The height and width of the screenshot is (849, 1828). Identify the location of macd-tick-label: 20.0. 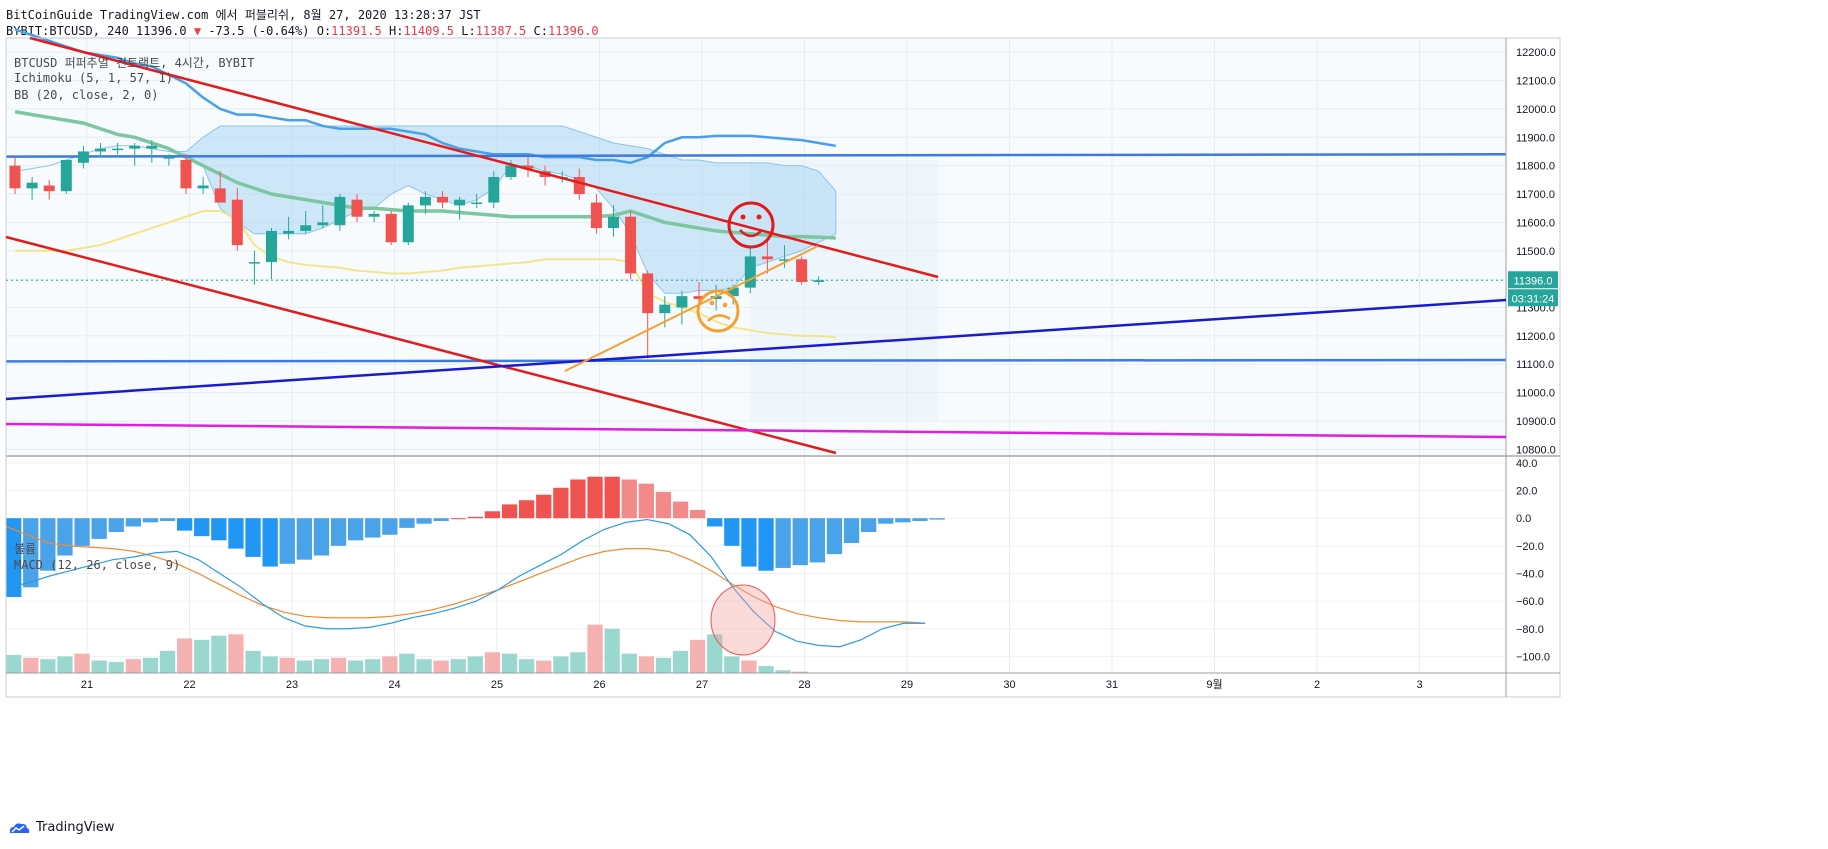
(1526, 492).